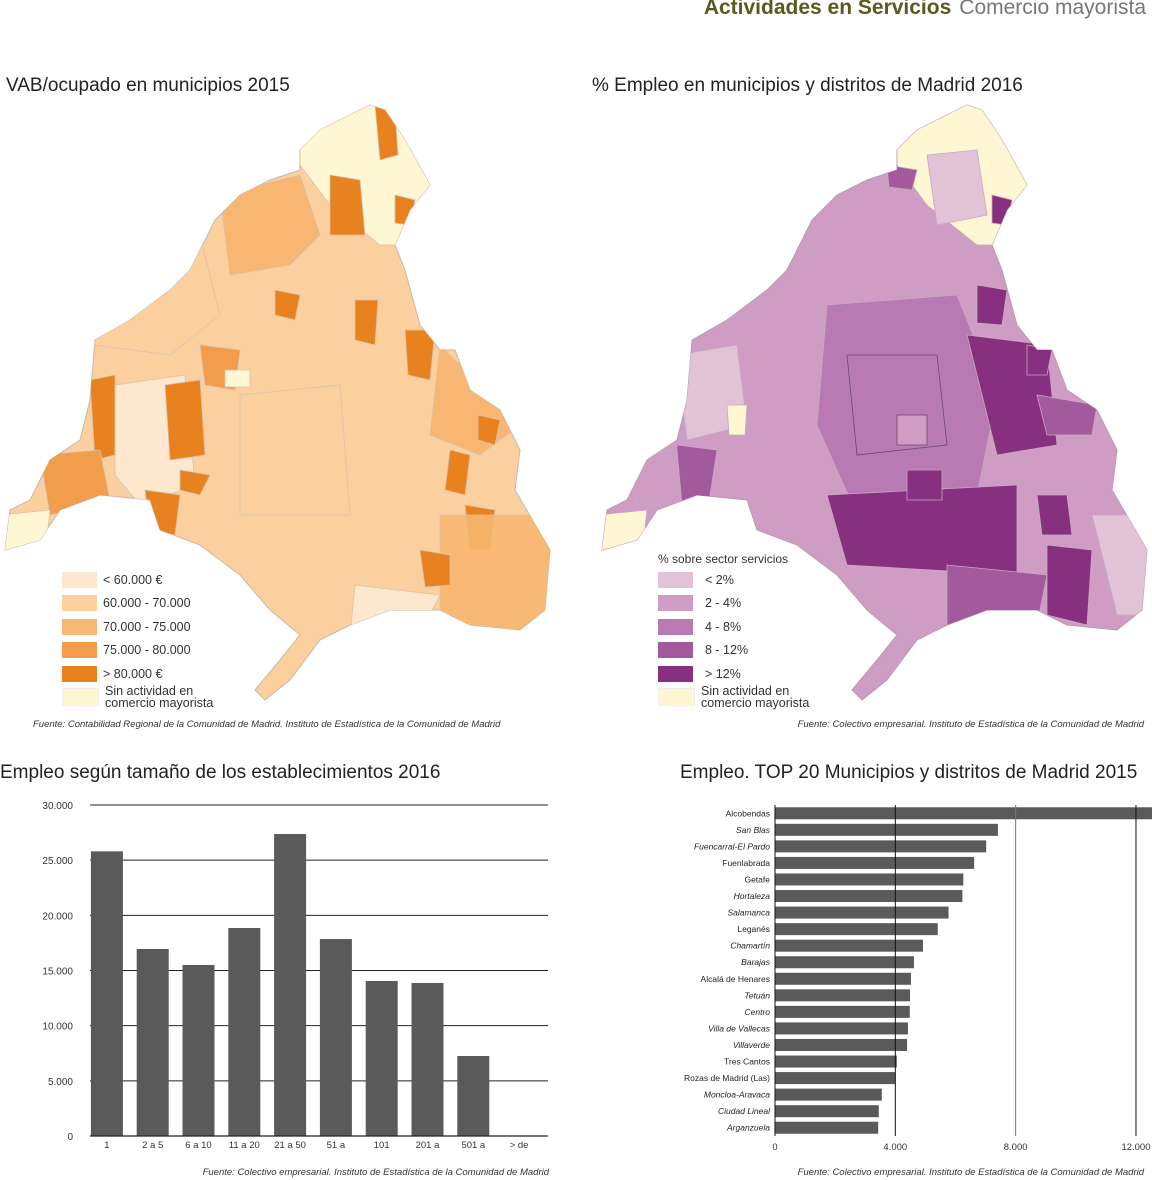  Describe the element at coordinates (757, 879) in the screenshot. I see `category-label: Getafe` at that location.